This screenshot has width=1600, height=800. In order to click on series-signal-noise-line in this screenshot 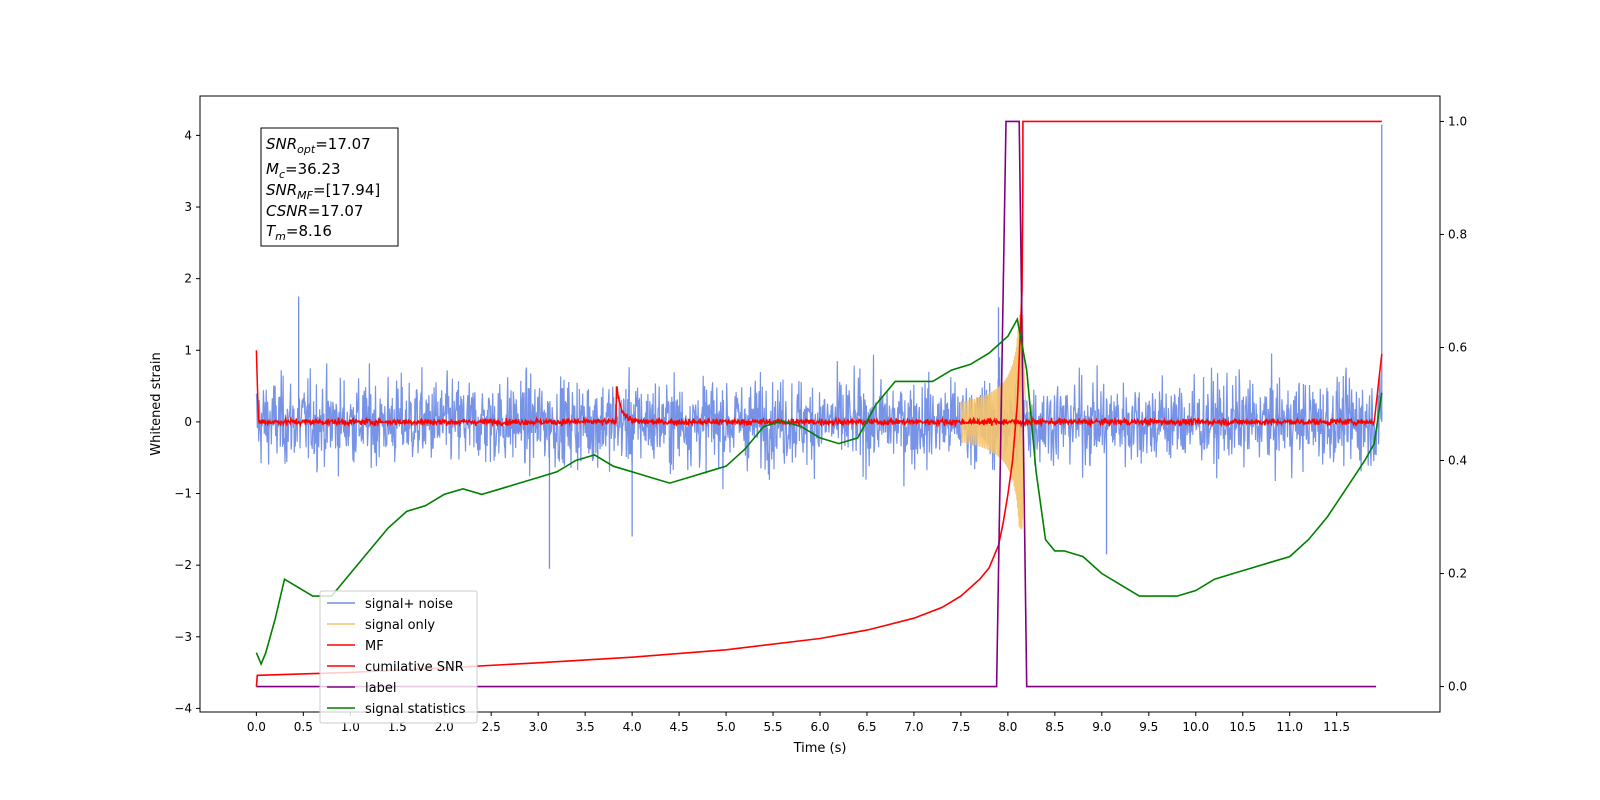, I will do `click(819, 421)`.